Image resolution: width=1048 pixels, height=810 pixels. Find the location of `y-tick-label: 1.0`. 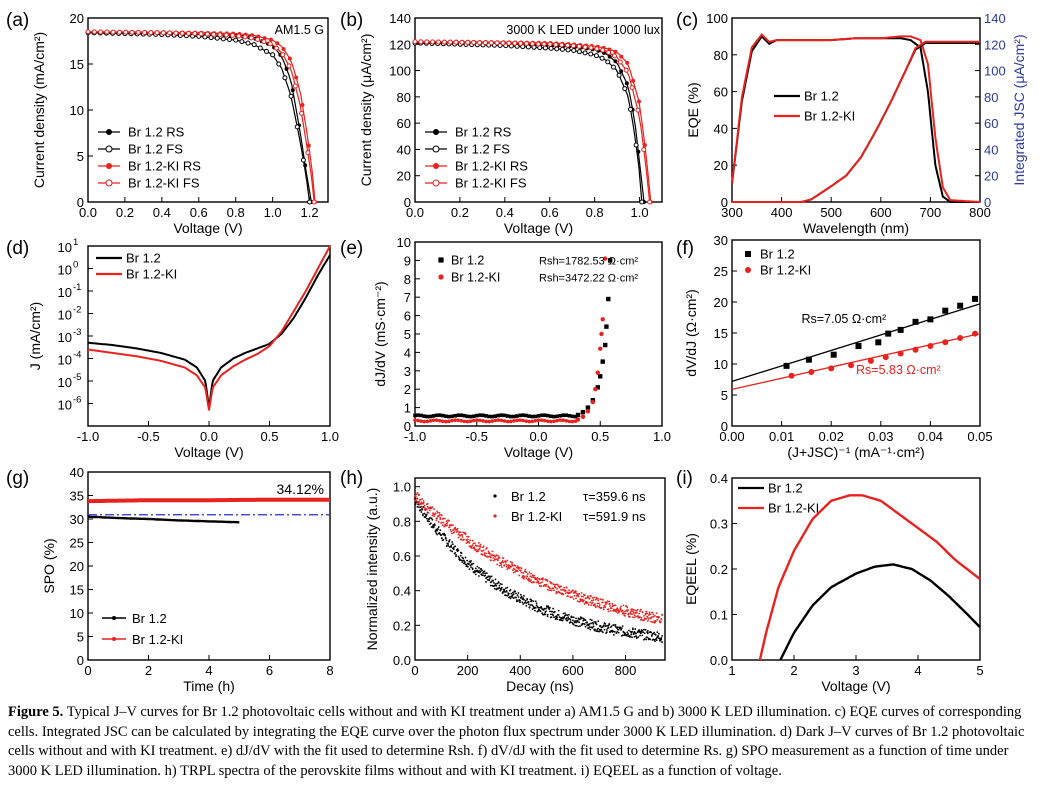

y-tick-label: 1.0 is located at coordinates (402, 487).